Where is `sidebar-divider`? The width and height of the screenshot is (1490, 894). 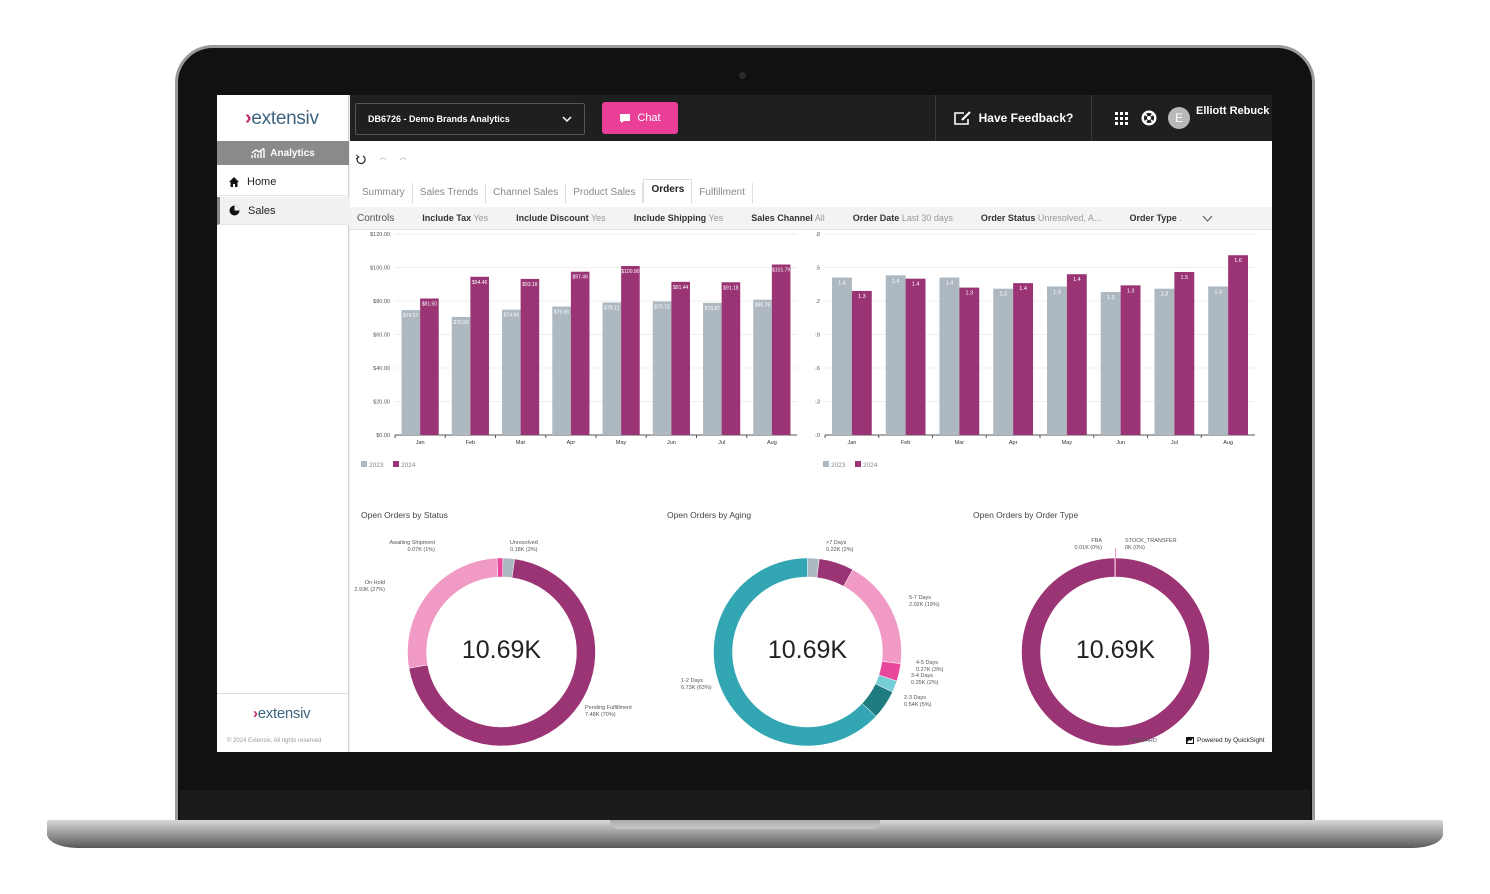
sidebar-divider is located at coordinates (283, 693).